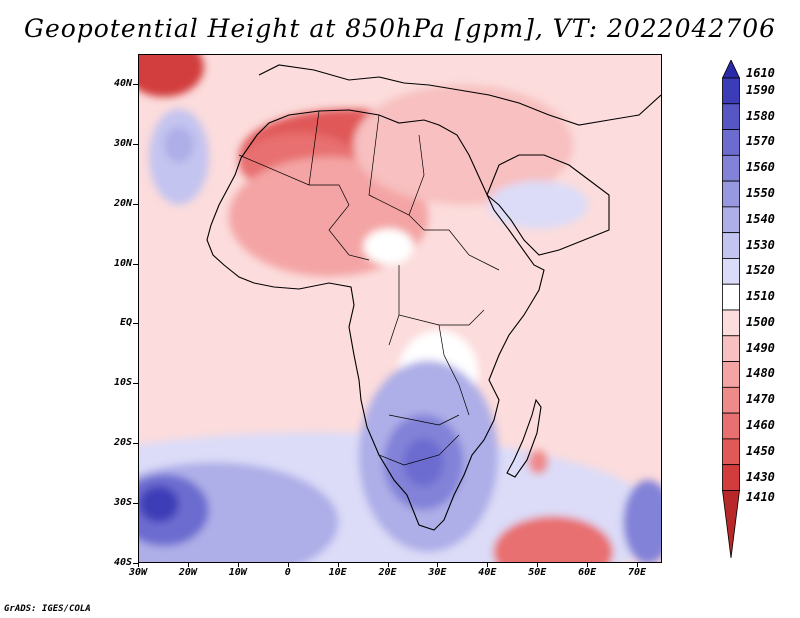 The height and width of the screenshot is (618, 800). Describe the element at coordinates (122, 562) in the screenshot. I see `lat-tick-label: 40S` at that location.